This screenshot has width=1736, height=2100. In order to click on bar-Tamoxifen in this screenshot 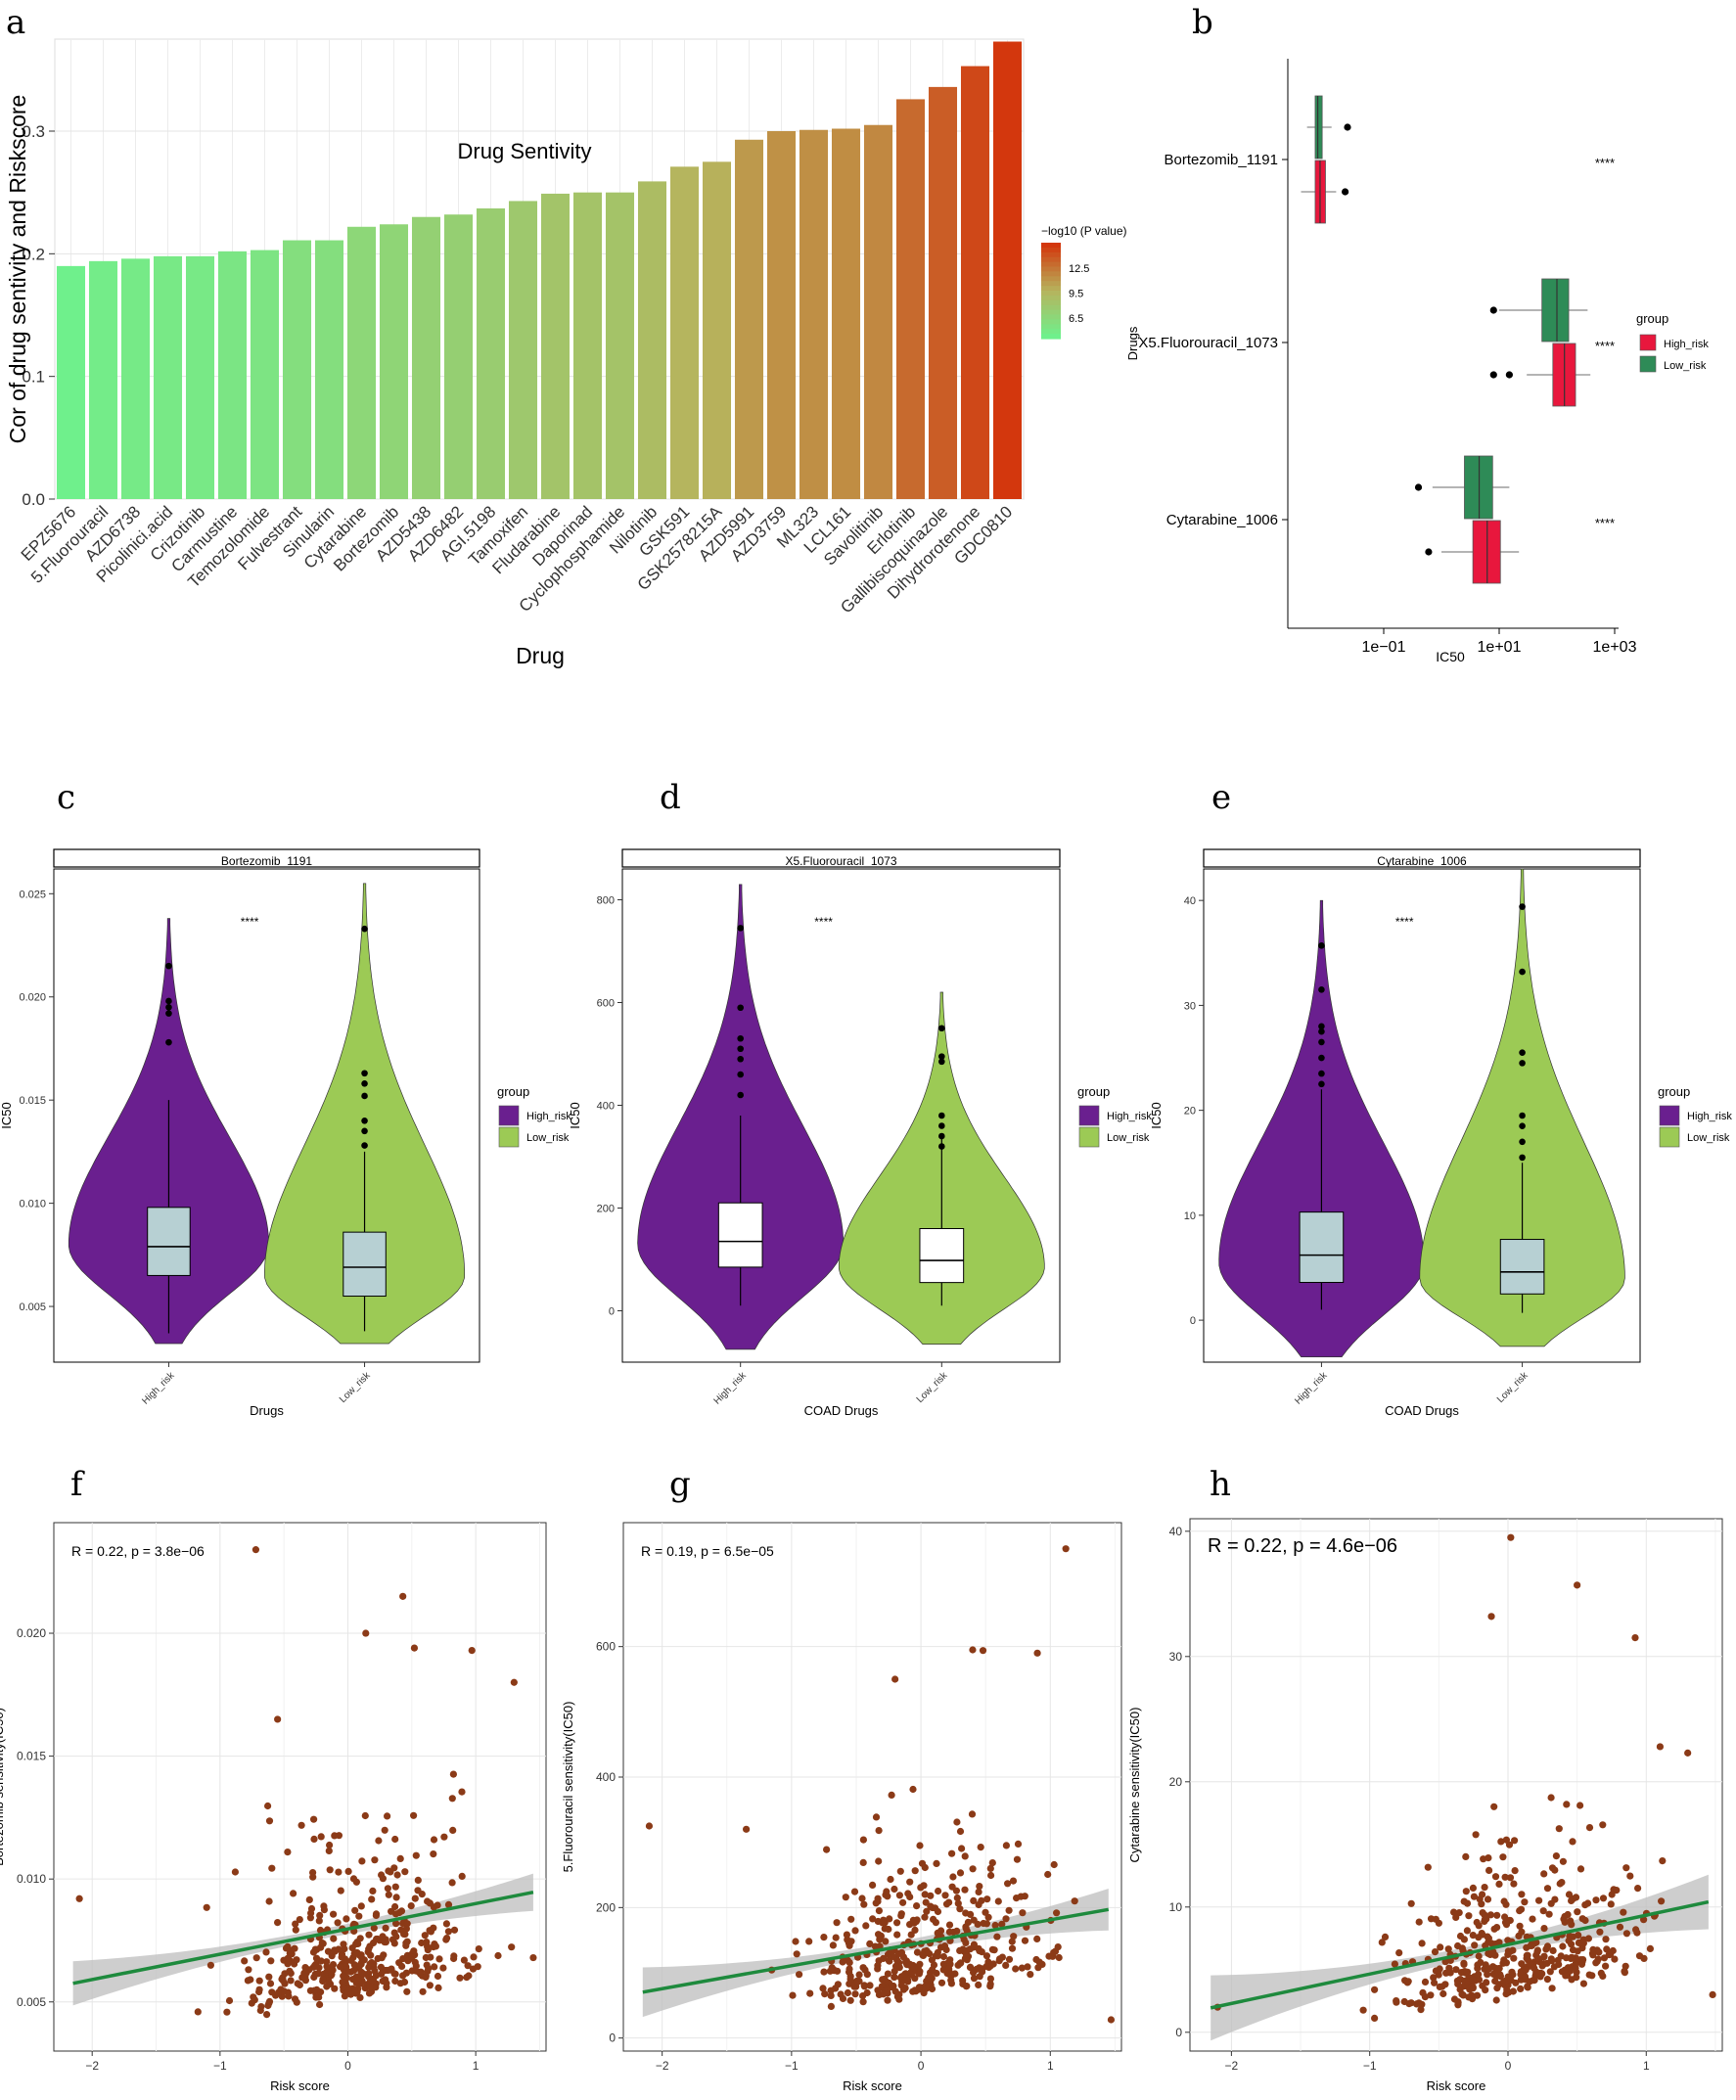, I will do `click(523, 350)`.